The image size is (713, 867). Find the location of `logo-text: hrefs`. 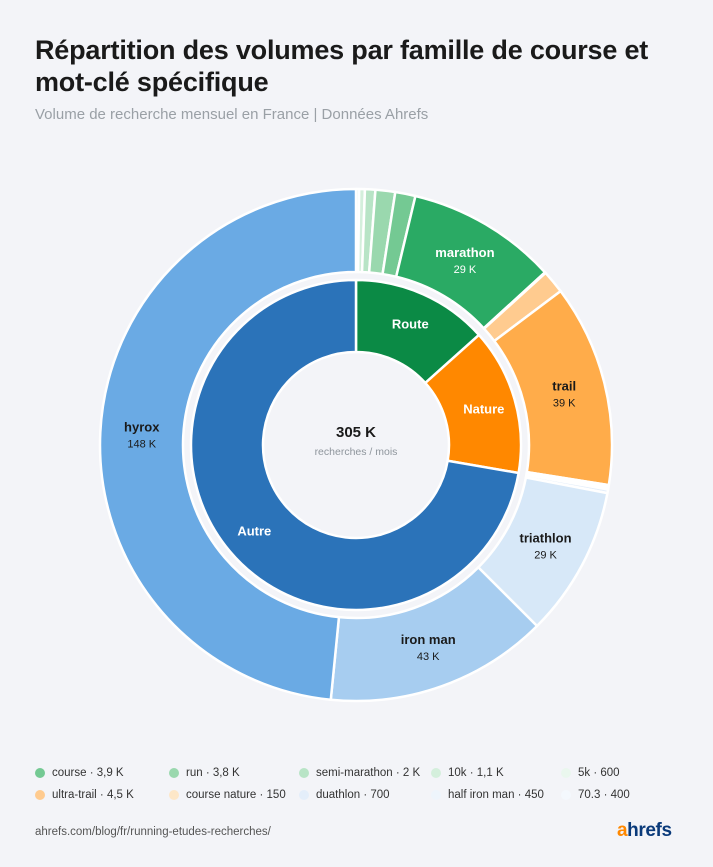

logo-text: hrefs is located at coordinates (649, 830).